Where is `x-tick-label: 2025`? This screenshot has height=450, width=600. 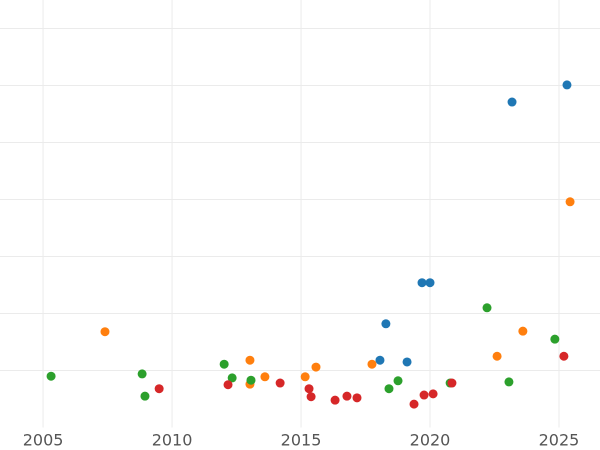 x-tick-label: 2025 is located at coordinates (559, 440).